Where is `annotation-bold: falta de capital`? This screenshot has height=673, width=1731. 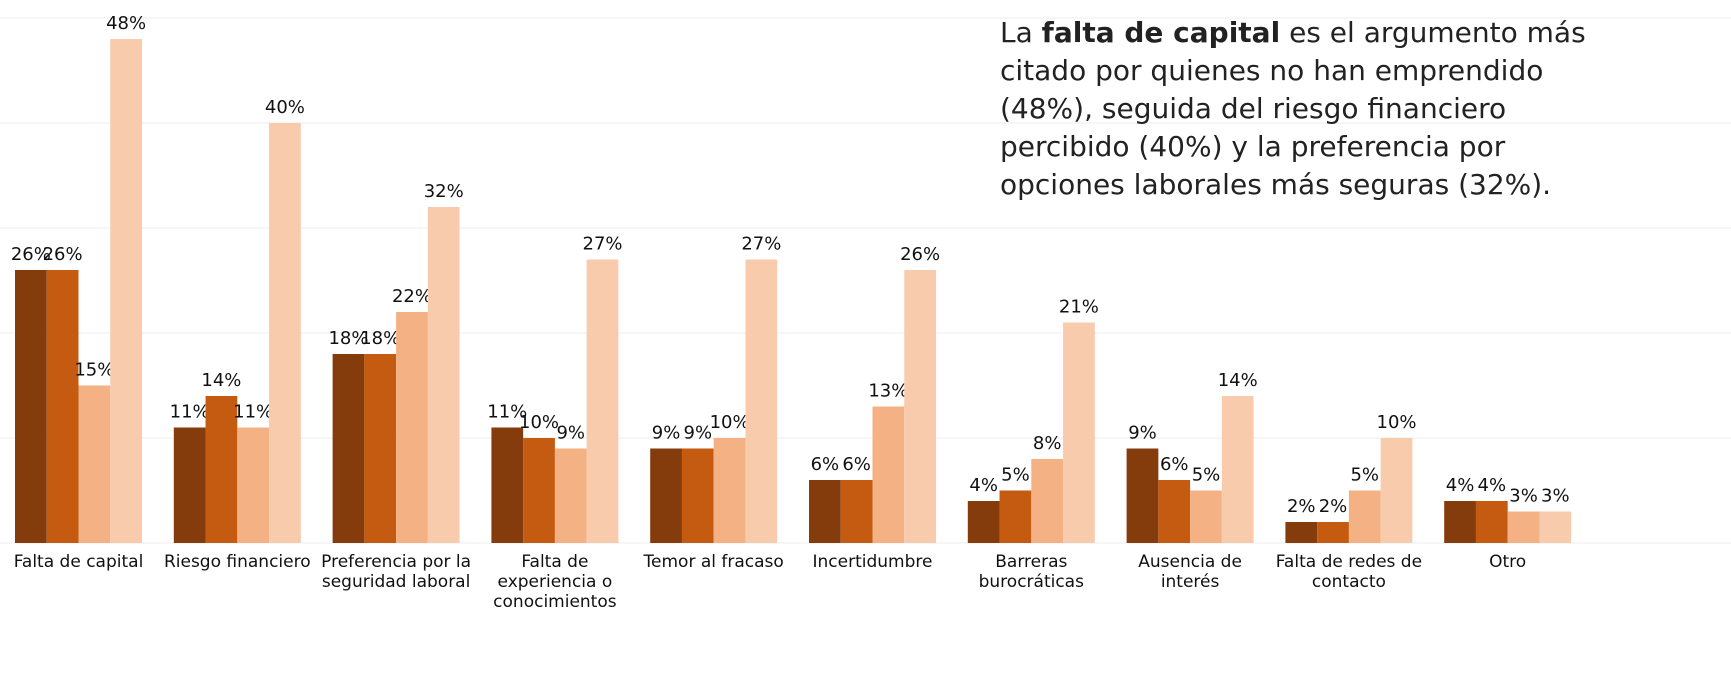
annotation-bold: falta de capital is located at coordinates (1161, 32).